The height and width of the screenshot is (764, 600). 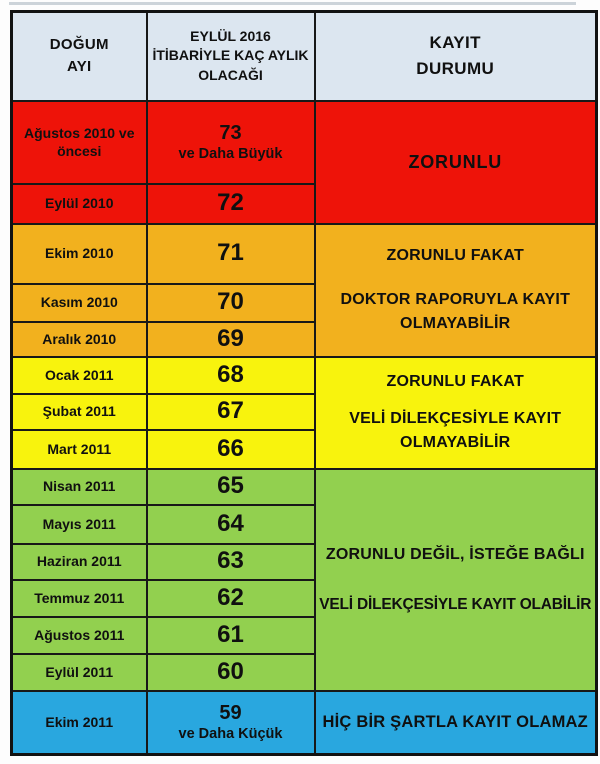 What do you see at coordinates (230, 486) in the screenshot?
I see `age-cell: 65` at bounding box center [230, 486].